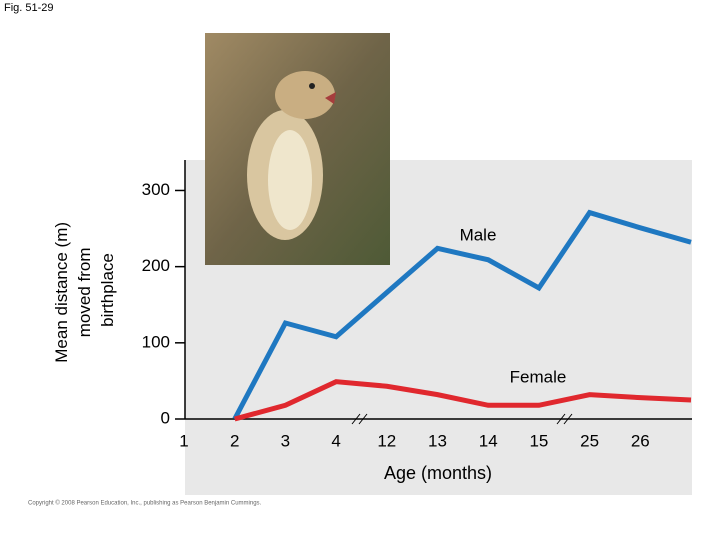 Image resolution: width=720 pixels, height=545 pixels. I want to click on series-label: Female, so click(538, 376).